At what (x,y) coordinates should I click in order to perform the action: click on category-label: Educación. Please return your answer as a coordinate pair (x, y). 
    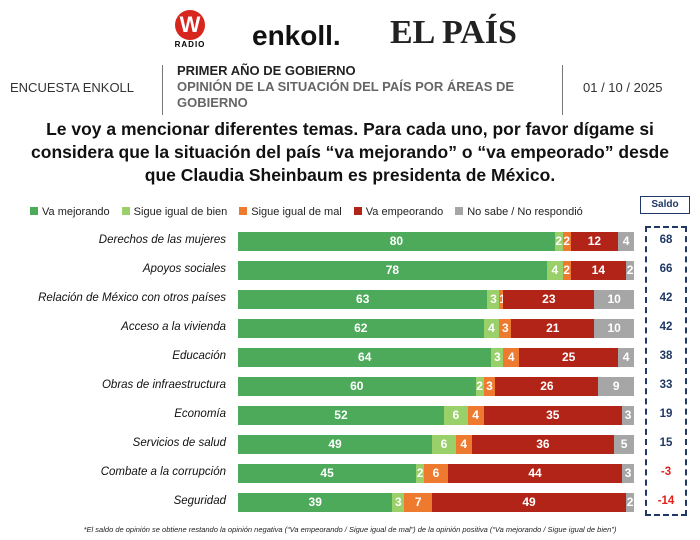
    Looking at the image, I should click on (199, 356).